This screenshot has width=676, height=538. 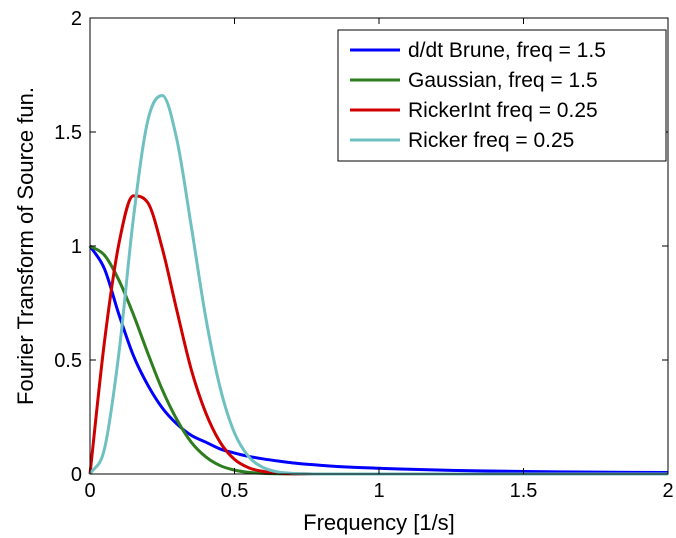 I want to click on x-tick-label: 0, so click(x=89, y=491).